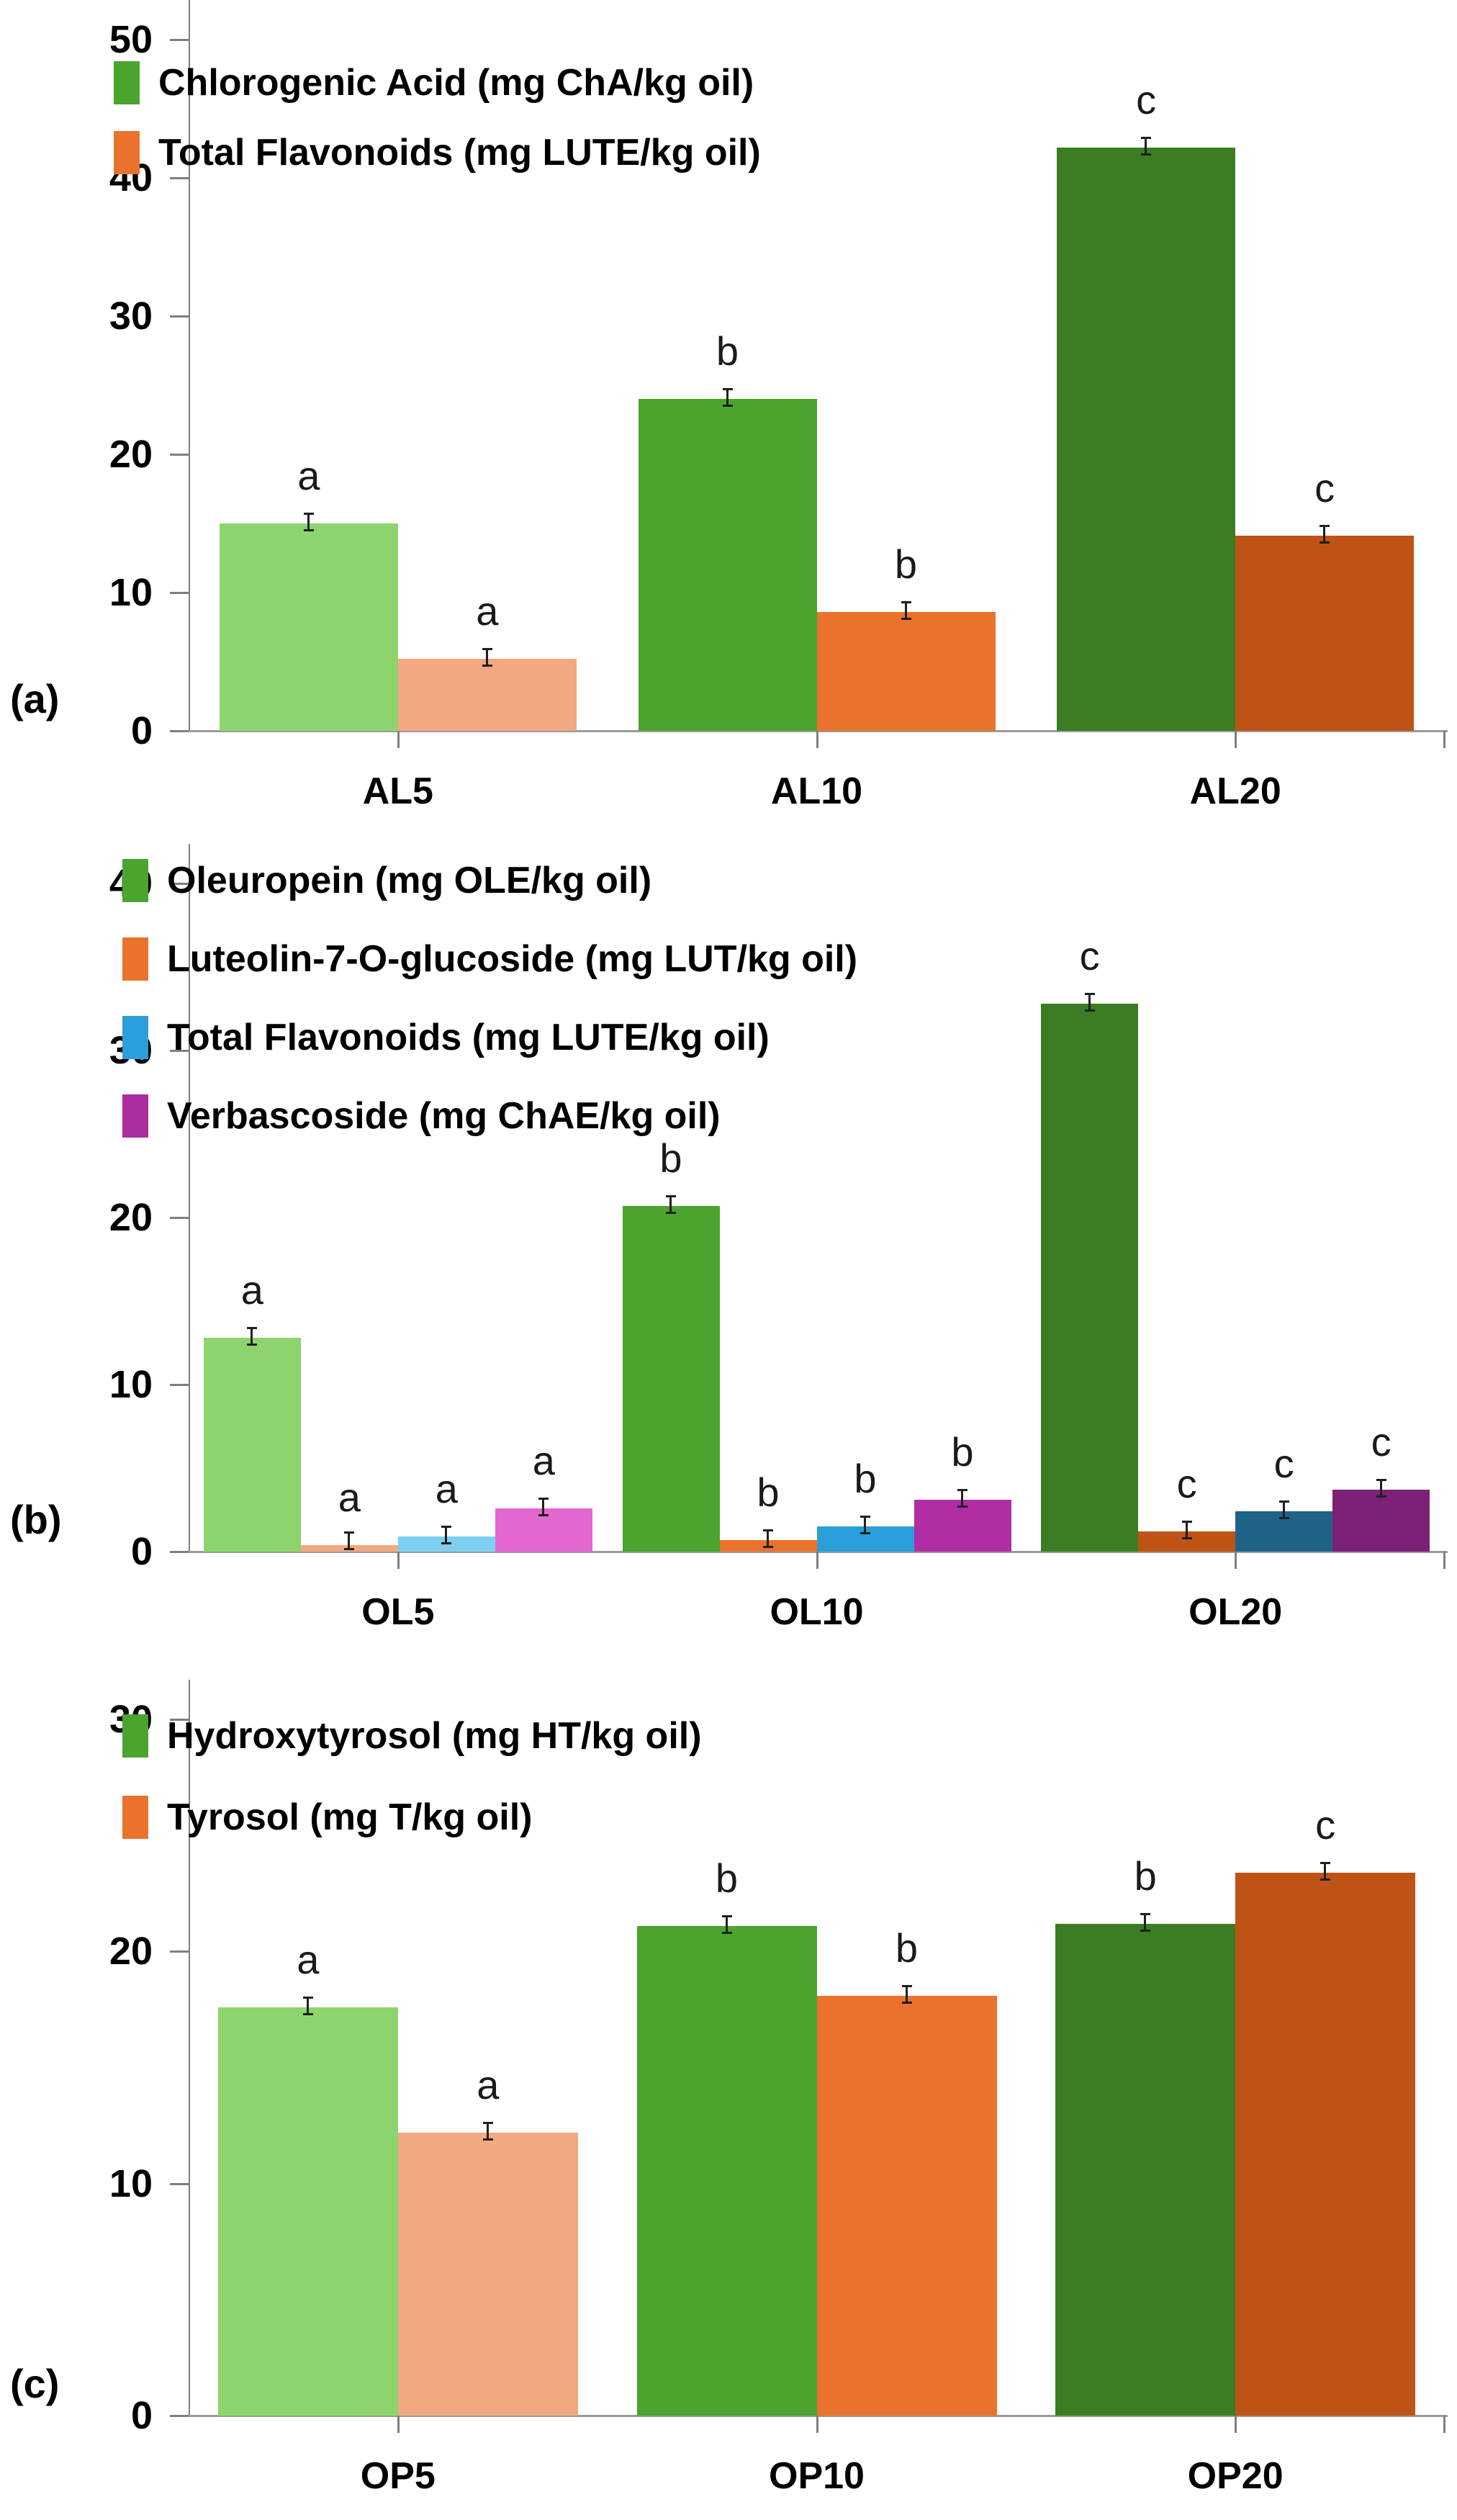 This screenshot has width=1457, height=2520. What do you see at coordinates (459, 152) in the screenshot?
I see `legend-item-label: Total Flavonoids (mg LUTE/kg oil)` at bounding box center [459, 152].